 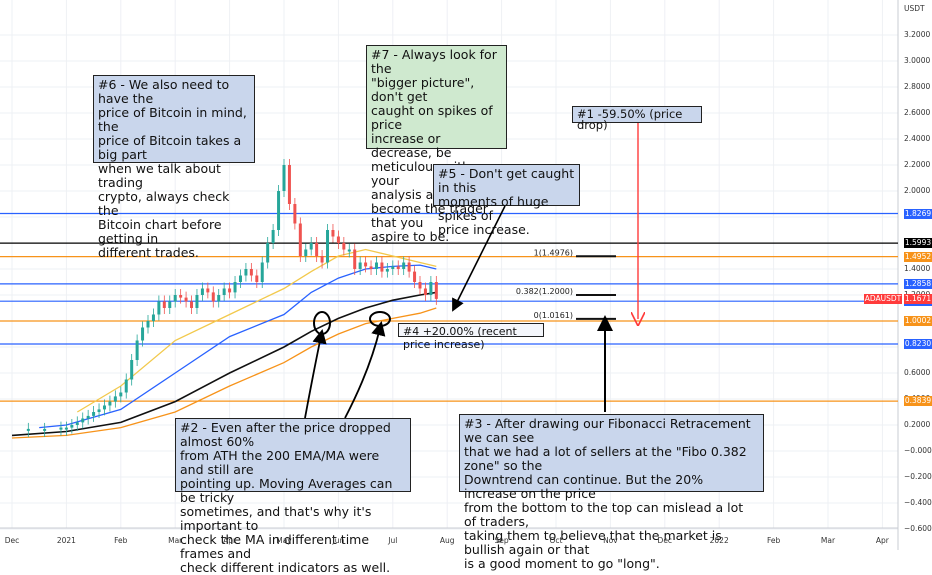 I want to click on level-tag: 0.8230, so click(x=918, y=344).